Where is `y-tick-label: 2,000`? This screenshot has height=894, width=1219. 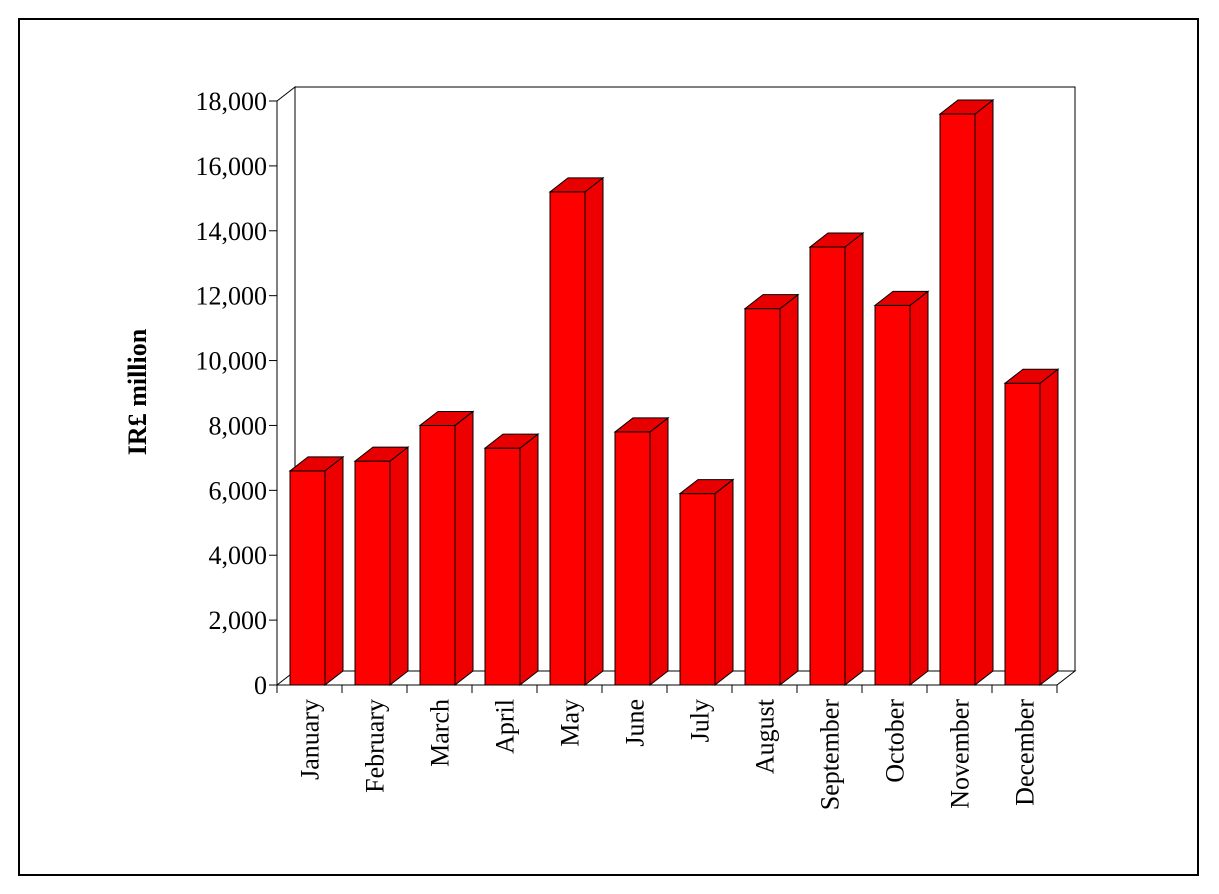 y-tick-label: 2,000 is located at coordinates (238, 620).